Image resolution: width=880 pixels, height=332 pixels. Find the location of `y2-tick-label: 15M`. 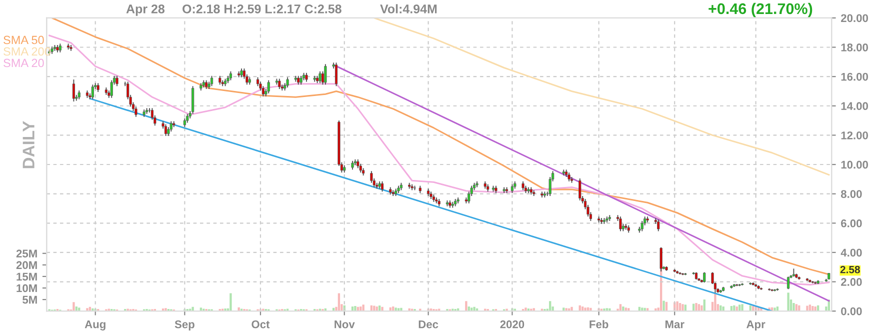

y2-tick-label: 15M is located at coordinates (26, 276).